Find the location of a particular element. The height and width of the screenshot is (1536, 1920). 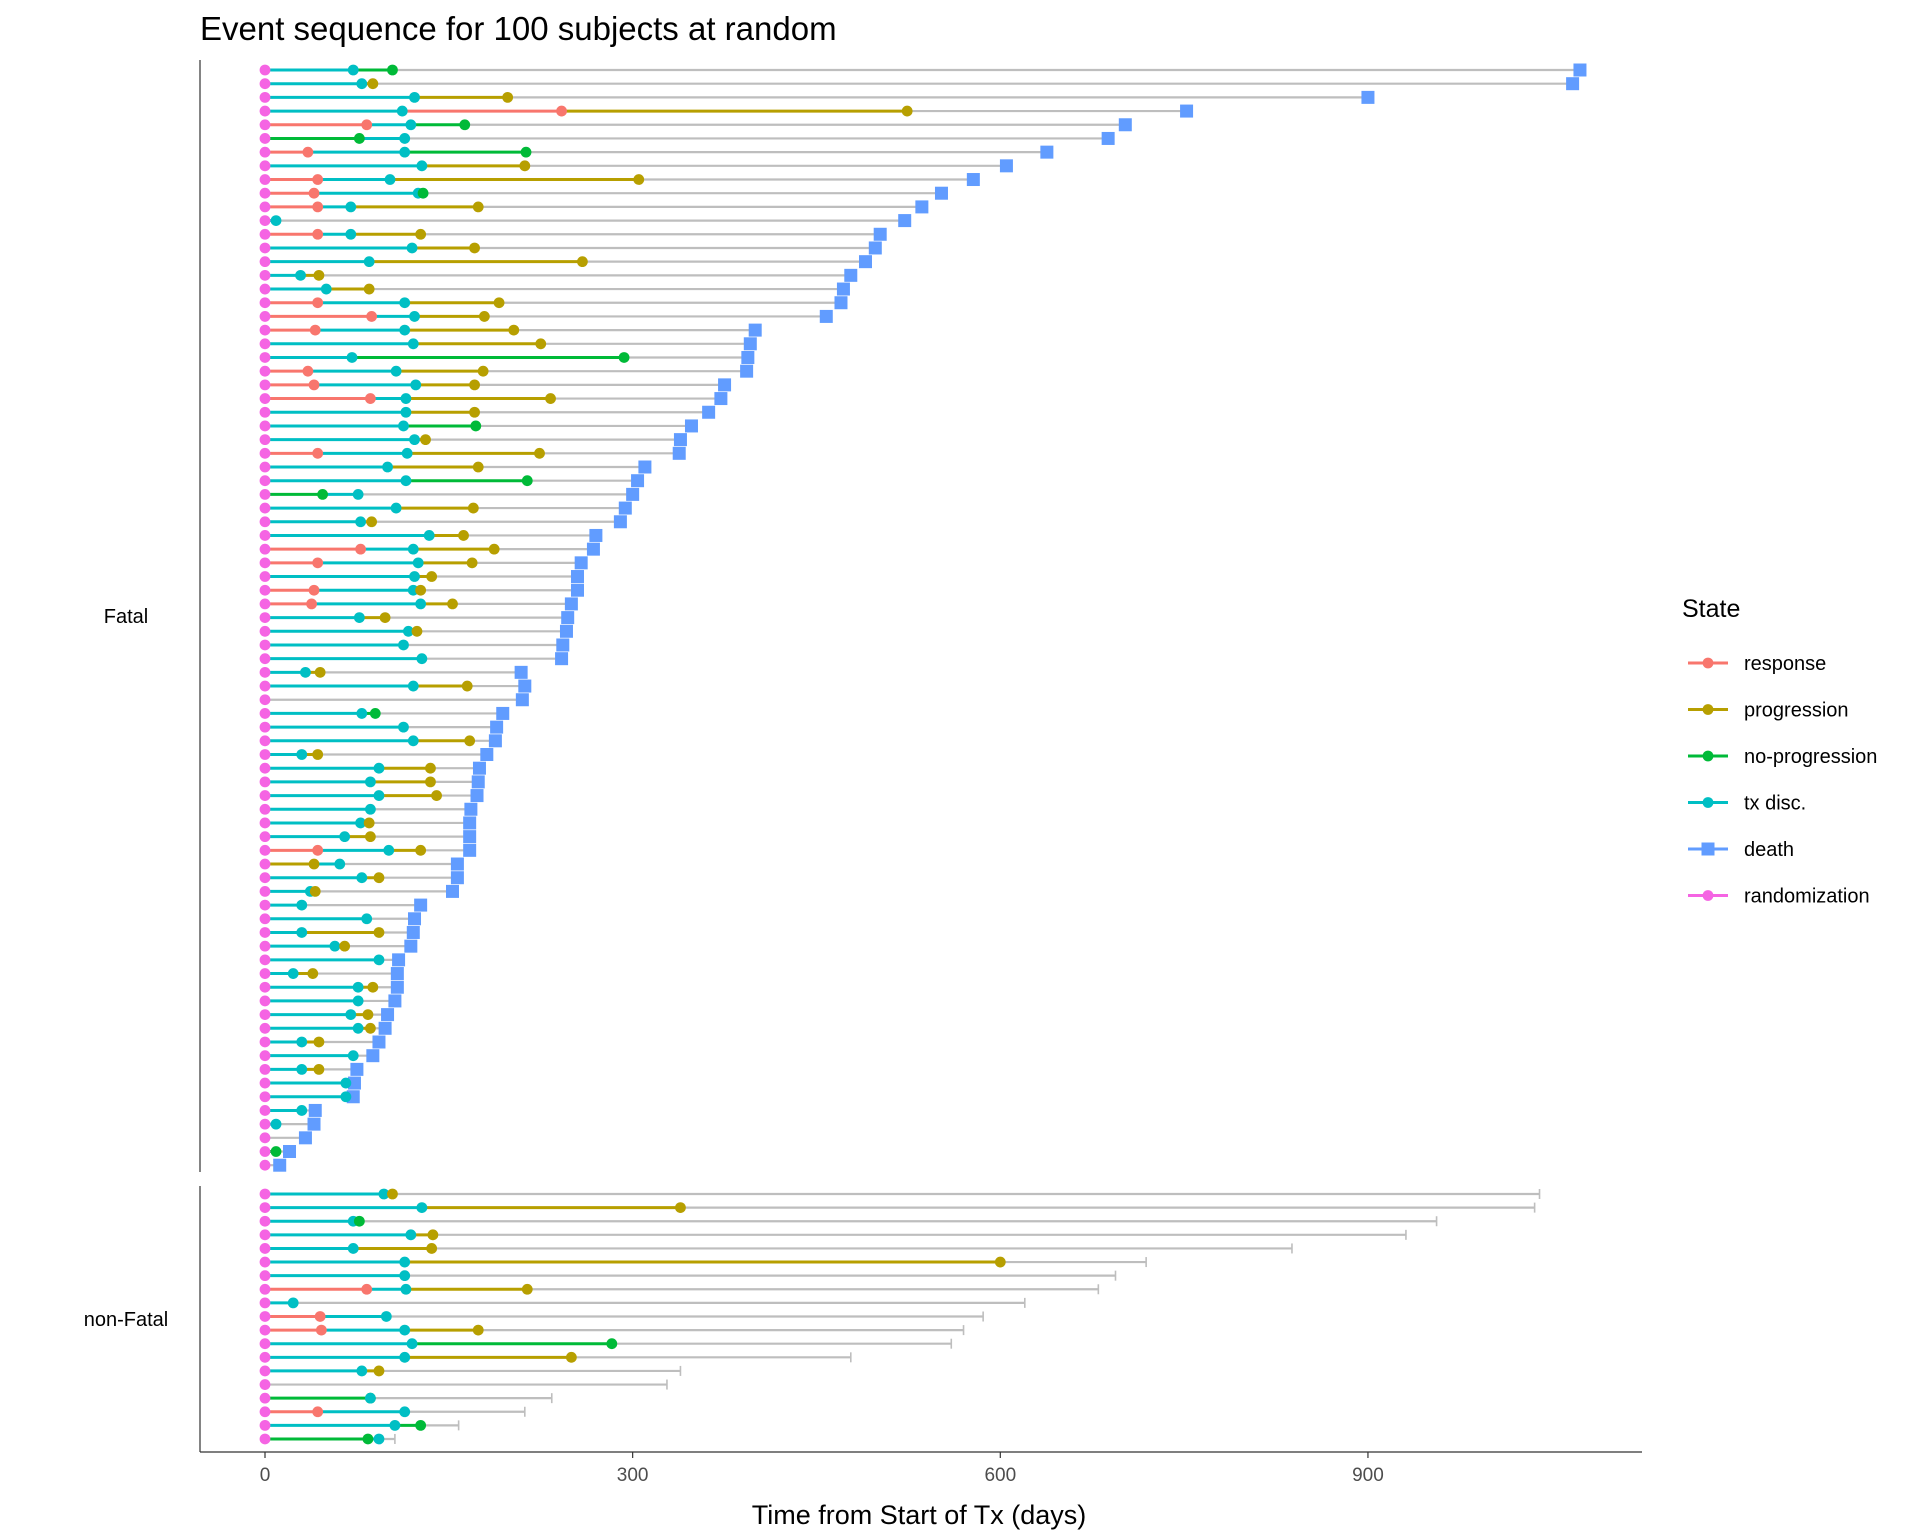

x-tick-label: 900 is located at coordinates (1368, 1475).